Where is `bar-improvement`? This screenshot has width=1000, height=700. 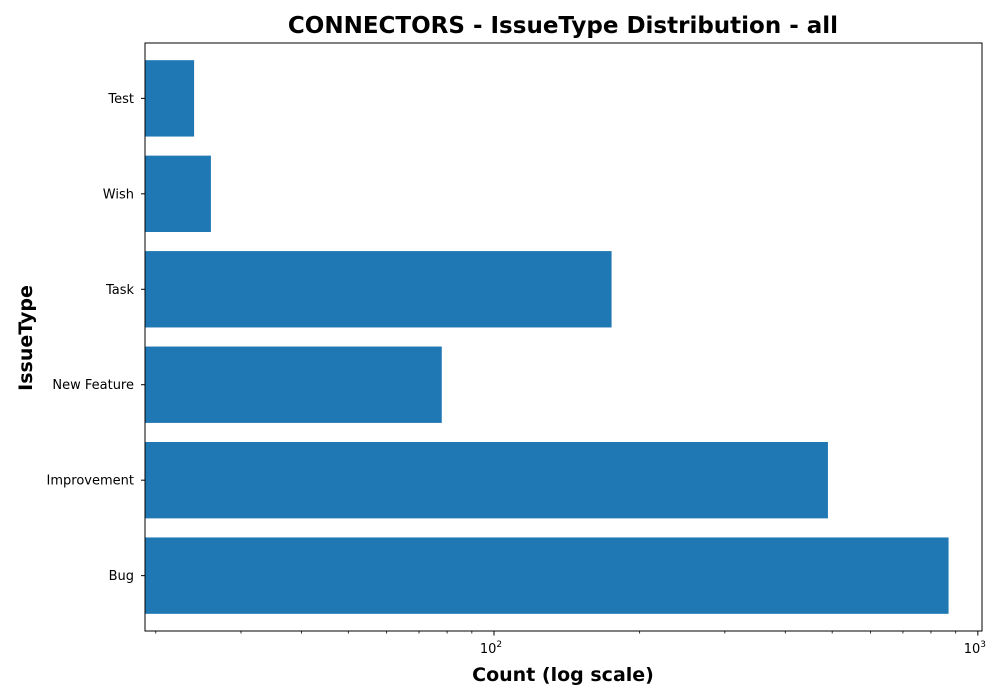
bar-improvement is located at coordinates (486, 480).